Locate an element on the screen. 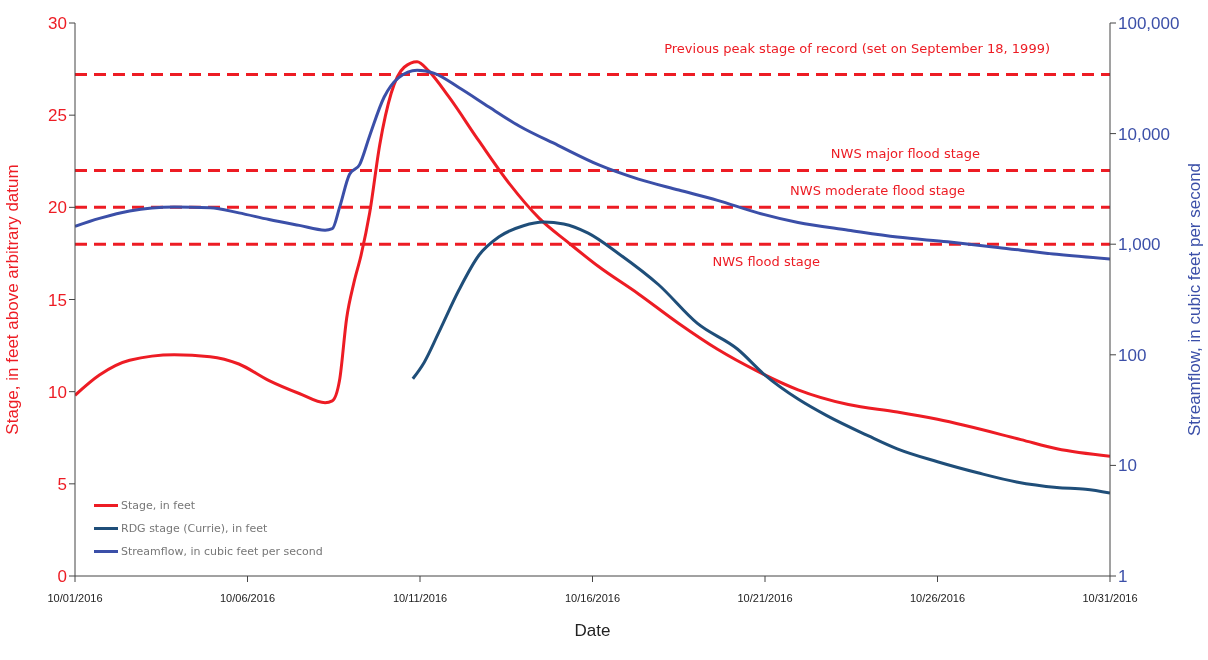 The height and width of the screenshot is (660, 1208). y2-tick-label: 10 is located at coordinates (1127, 466).